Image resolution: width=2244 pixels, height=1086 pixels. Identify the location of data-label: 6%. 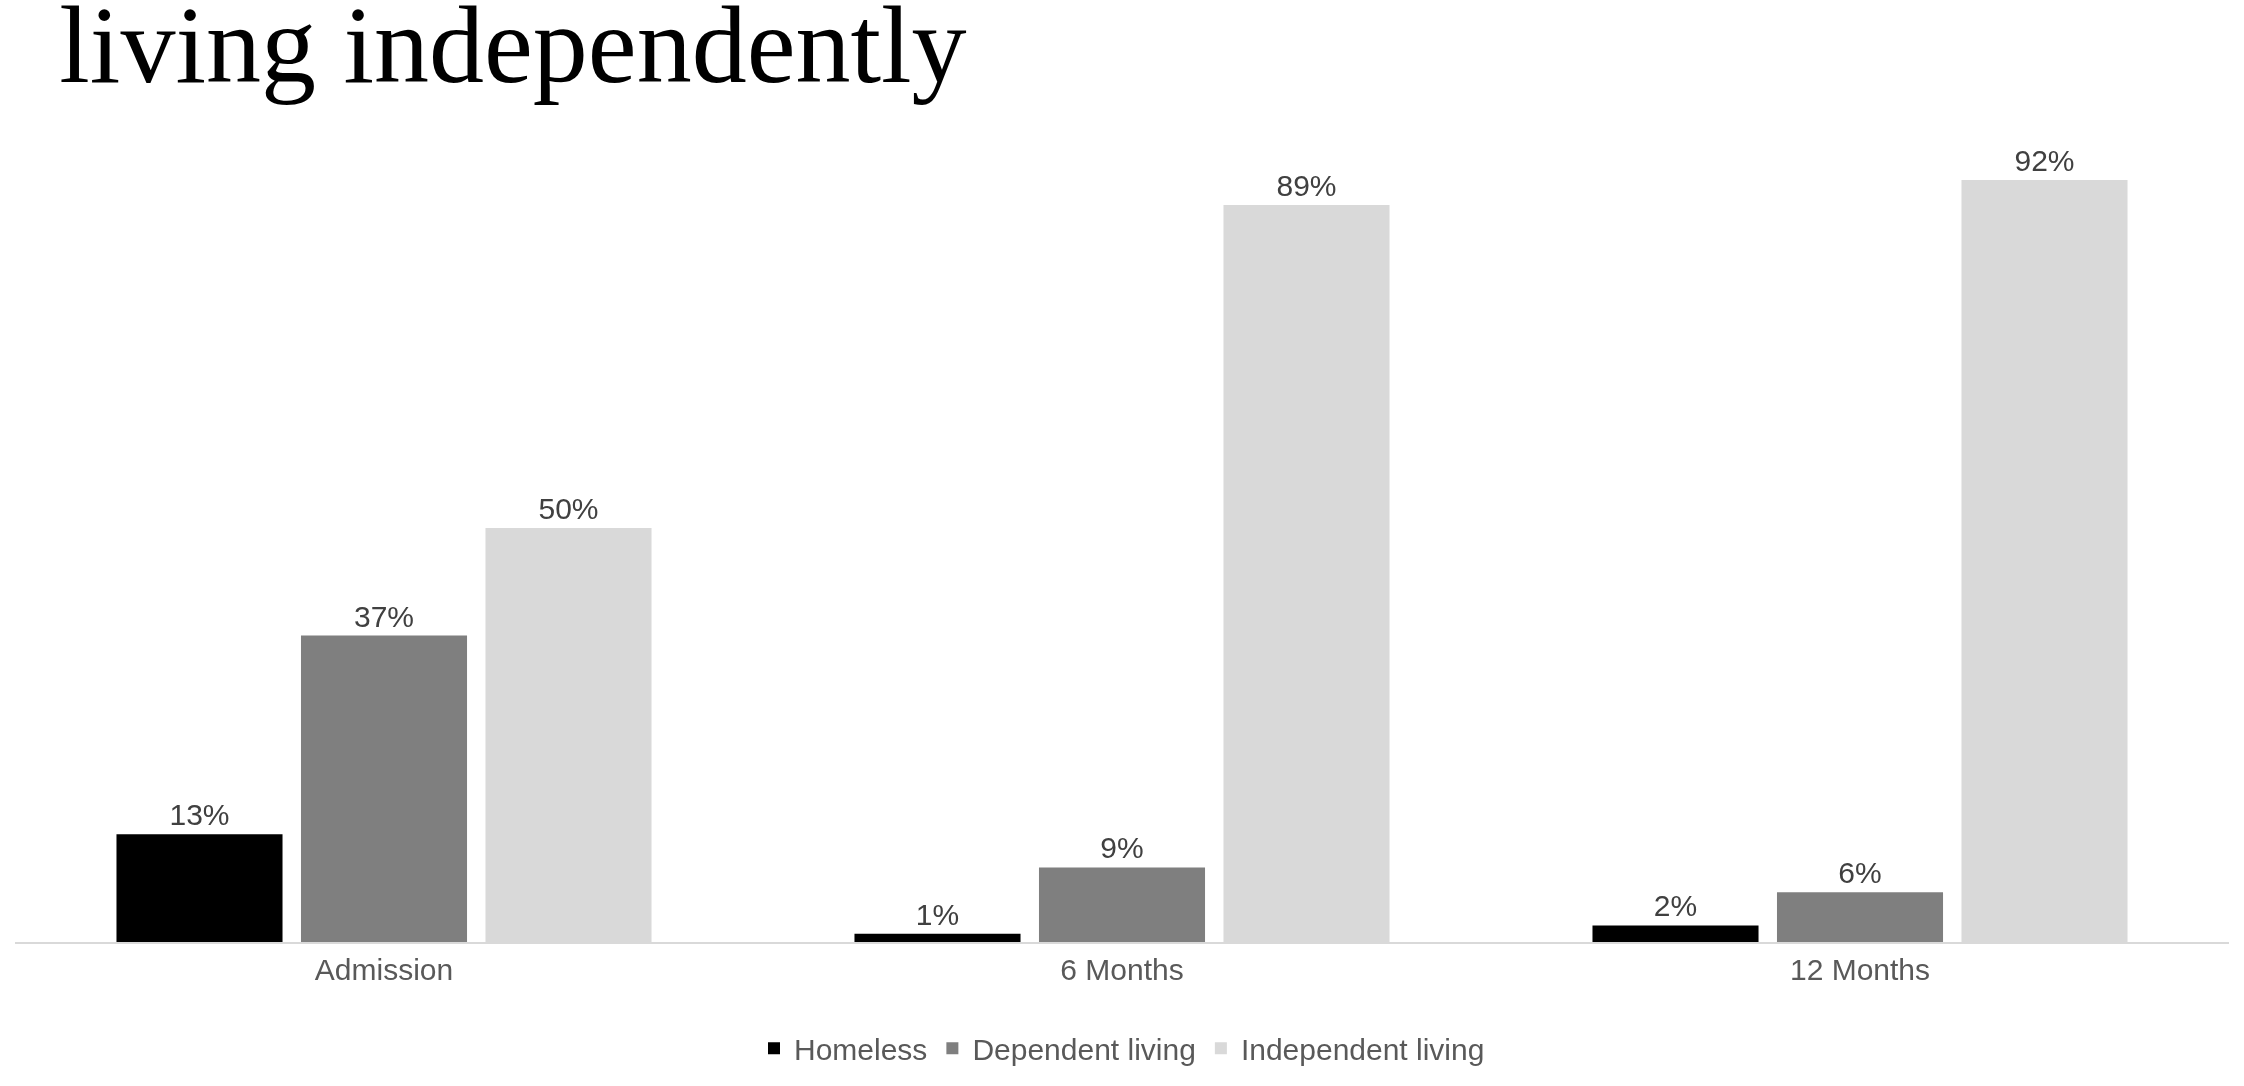
(1860, 873).